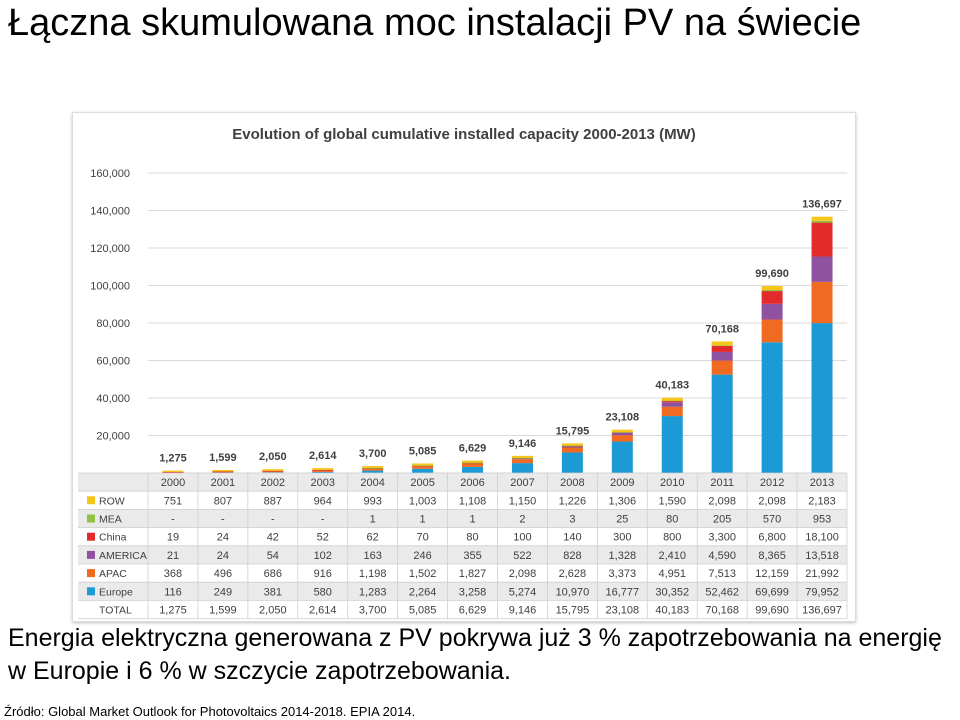 The height and width of the screenshot is (720, 960). What do you see at coordinates (623, 501) in the screenshot?
I see `table-cell: 1,306` at bounding box center [623, 501].